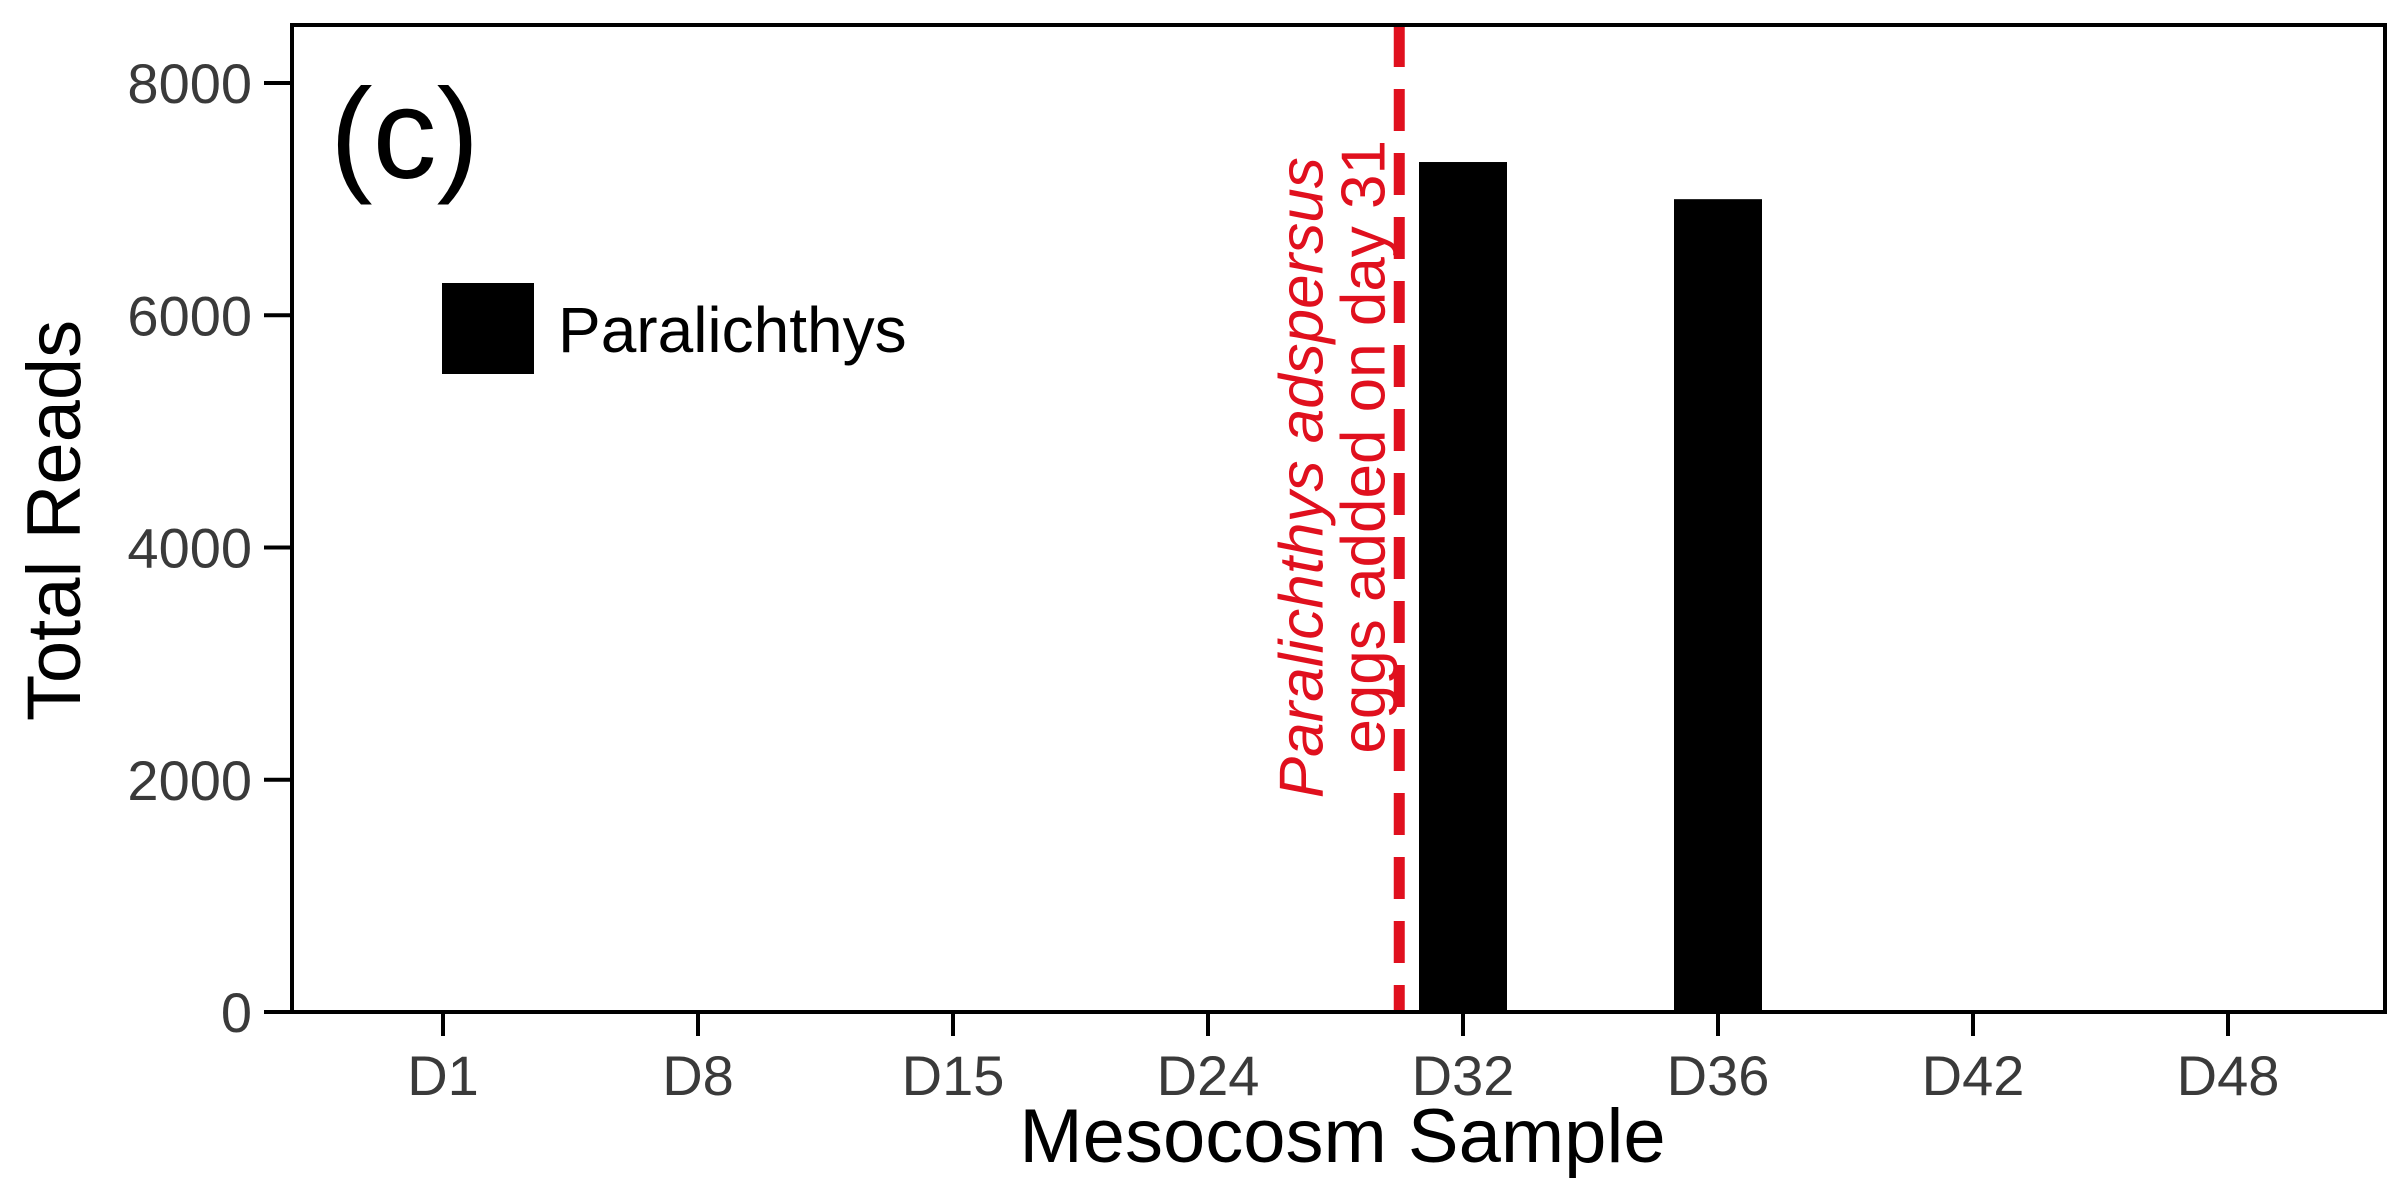 The height and width of the screenshot is (1200, 2400). I want to click on y-tick-label: 6000, so click(189, 315).